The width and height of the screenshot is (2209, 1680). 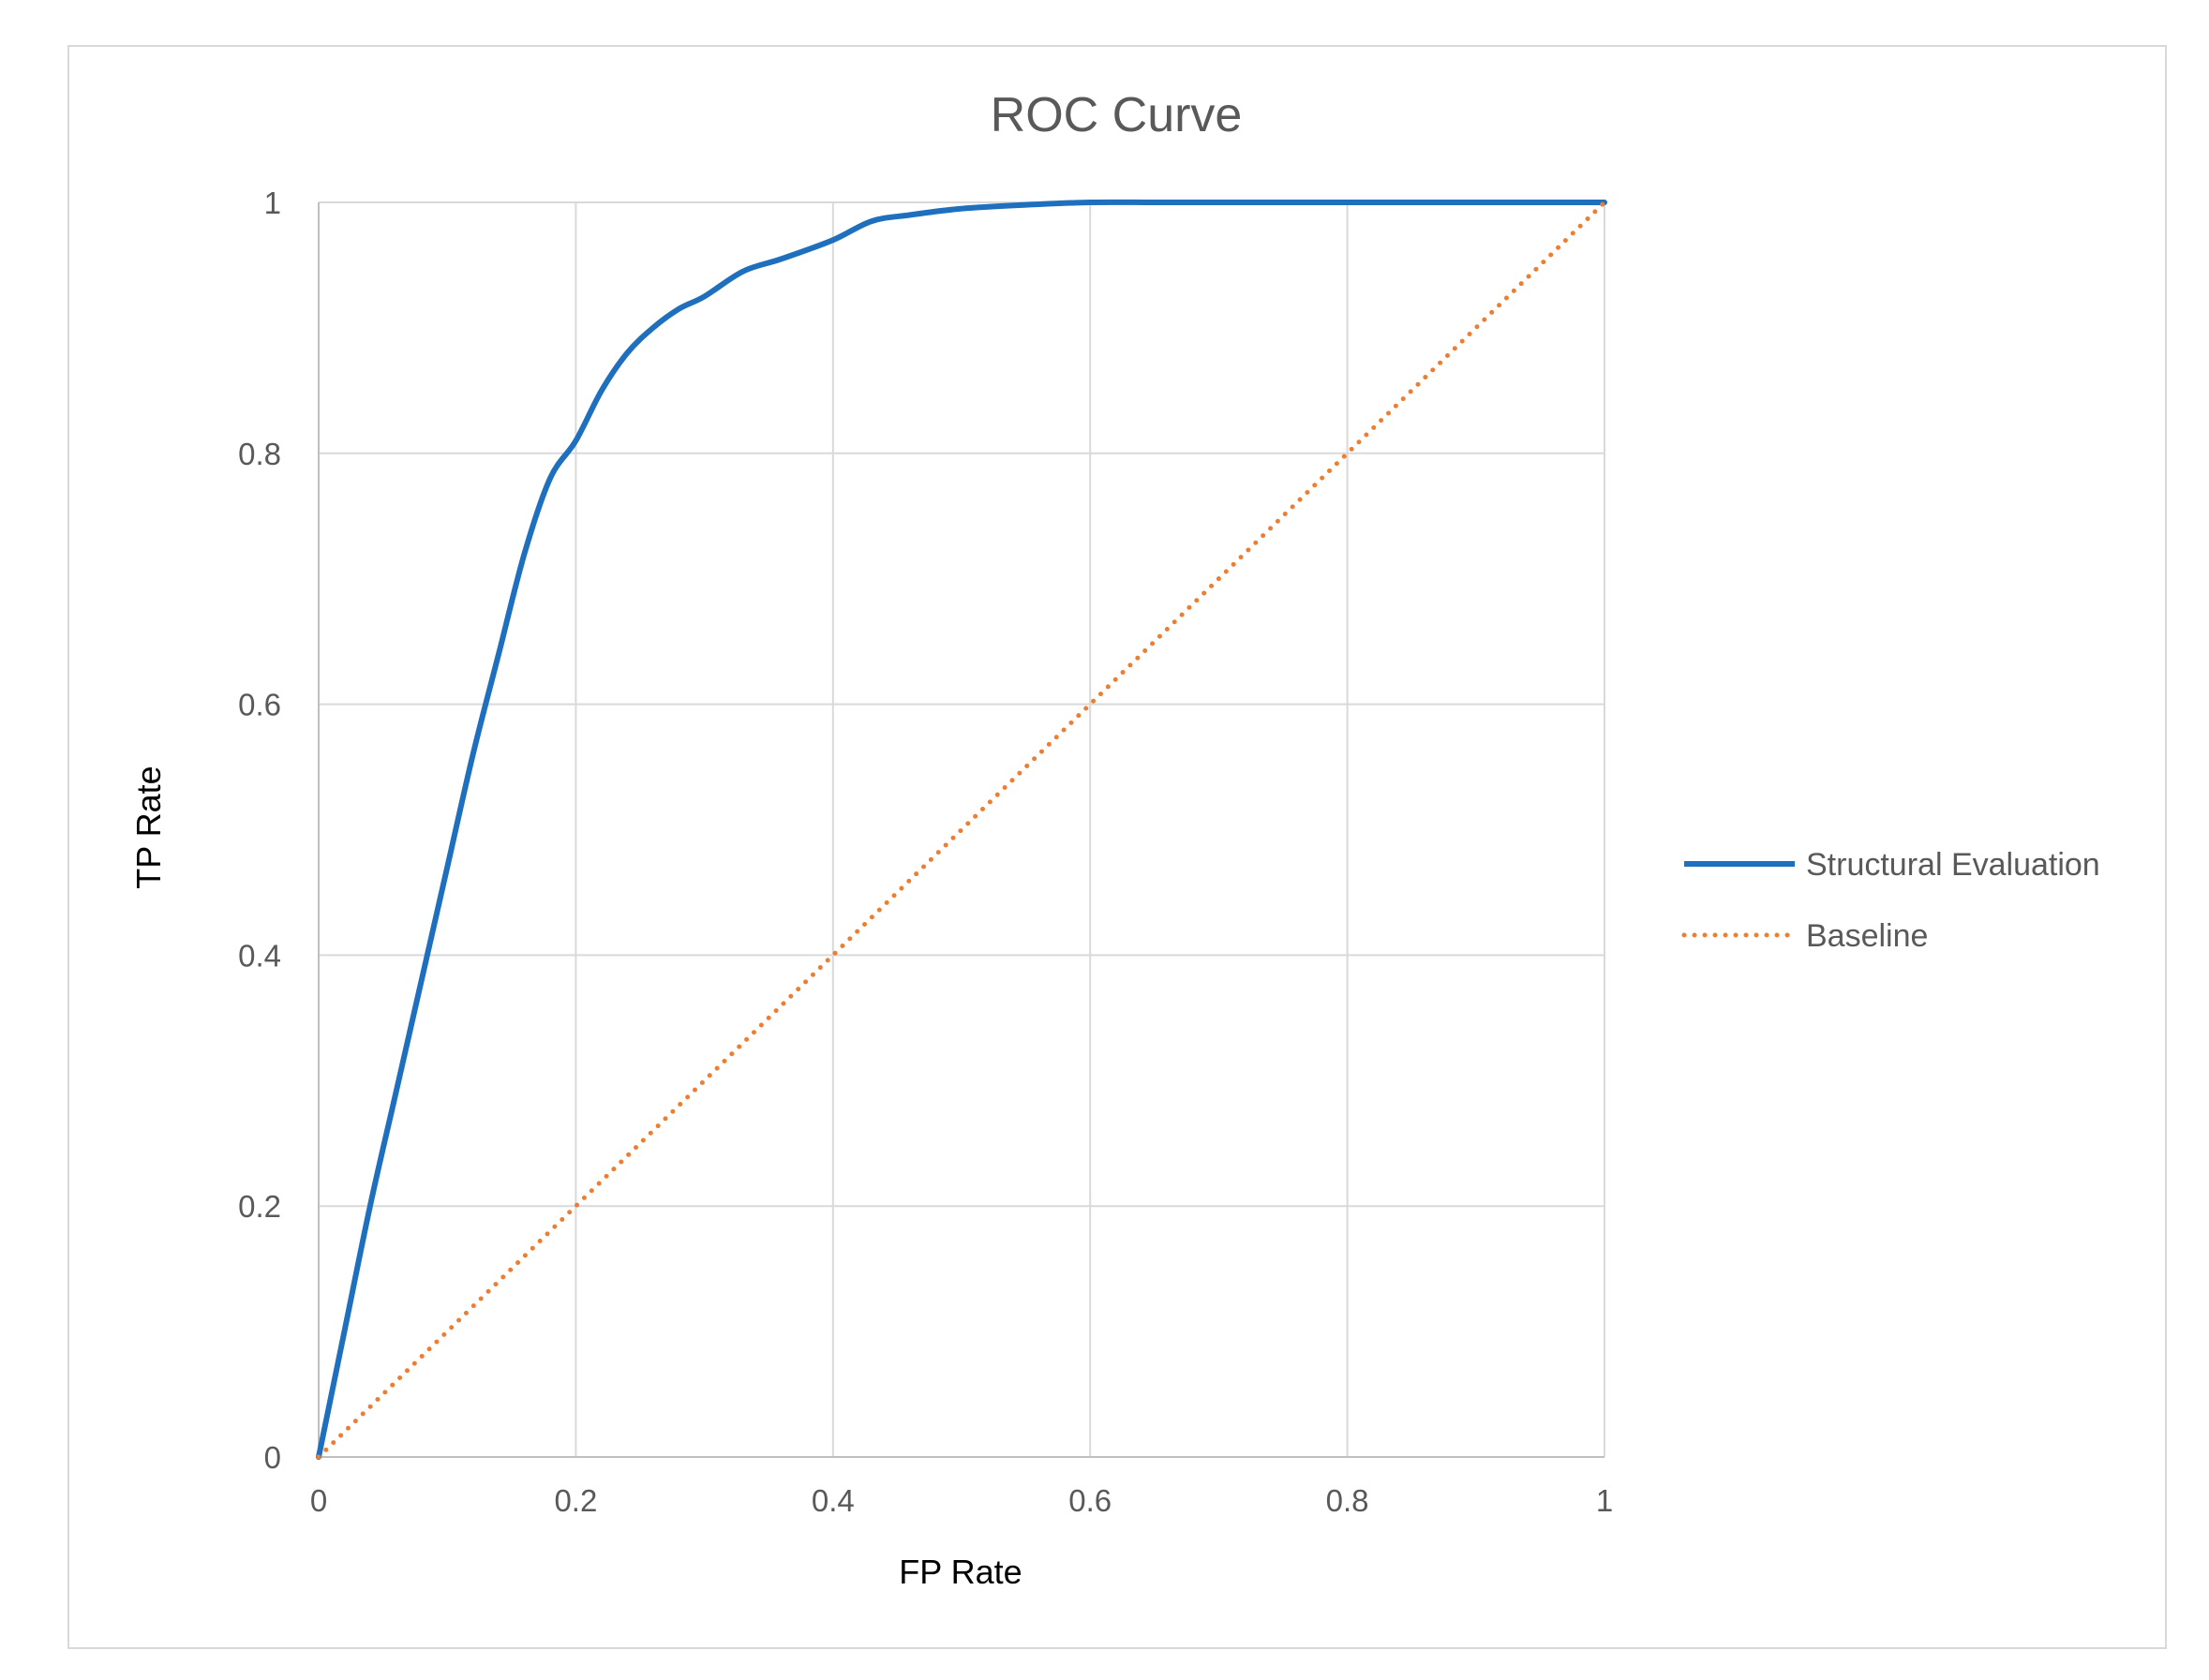 I want to click on x-tick-label: 0, so click(x=319, y=1500).